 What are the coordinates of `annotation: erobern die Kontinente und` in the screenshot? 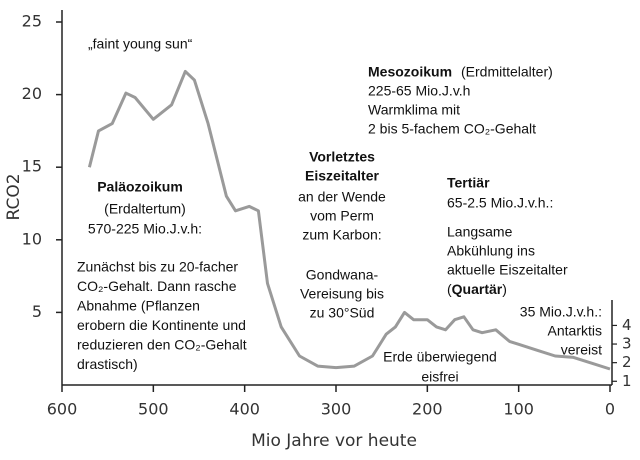 It's located at (161, 325).